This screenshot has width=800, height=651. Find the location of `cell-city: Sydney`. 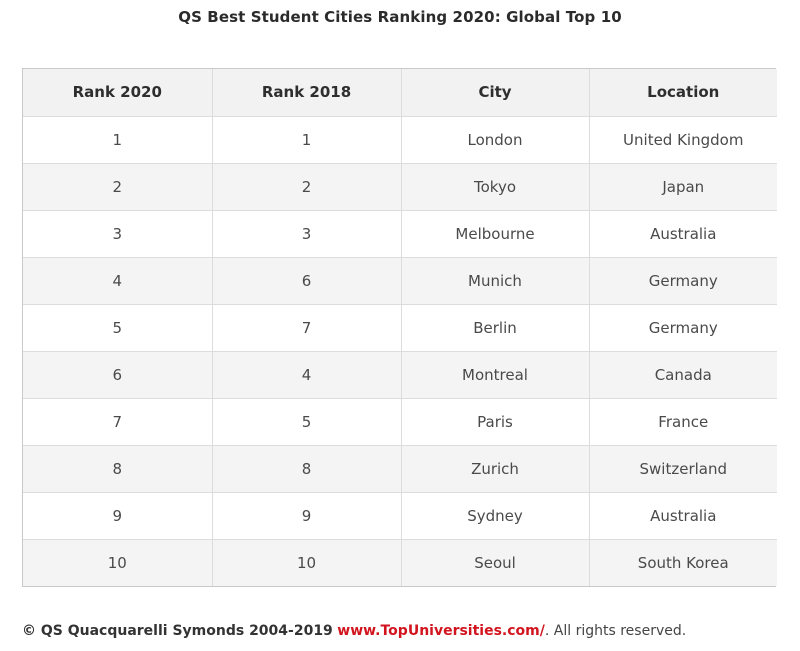

cell-city: Sydney is located at coordinates (495, 516).